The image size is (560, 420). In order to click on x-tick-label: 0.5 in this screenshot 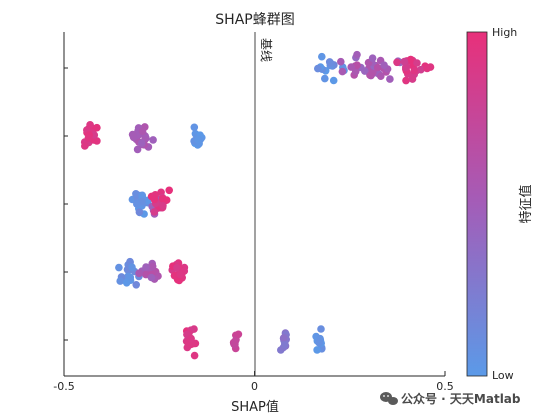, I will do `click(445, 386)`.